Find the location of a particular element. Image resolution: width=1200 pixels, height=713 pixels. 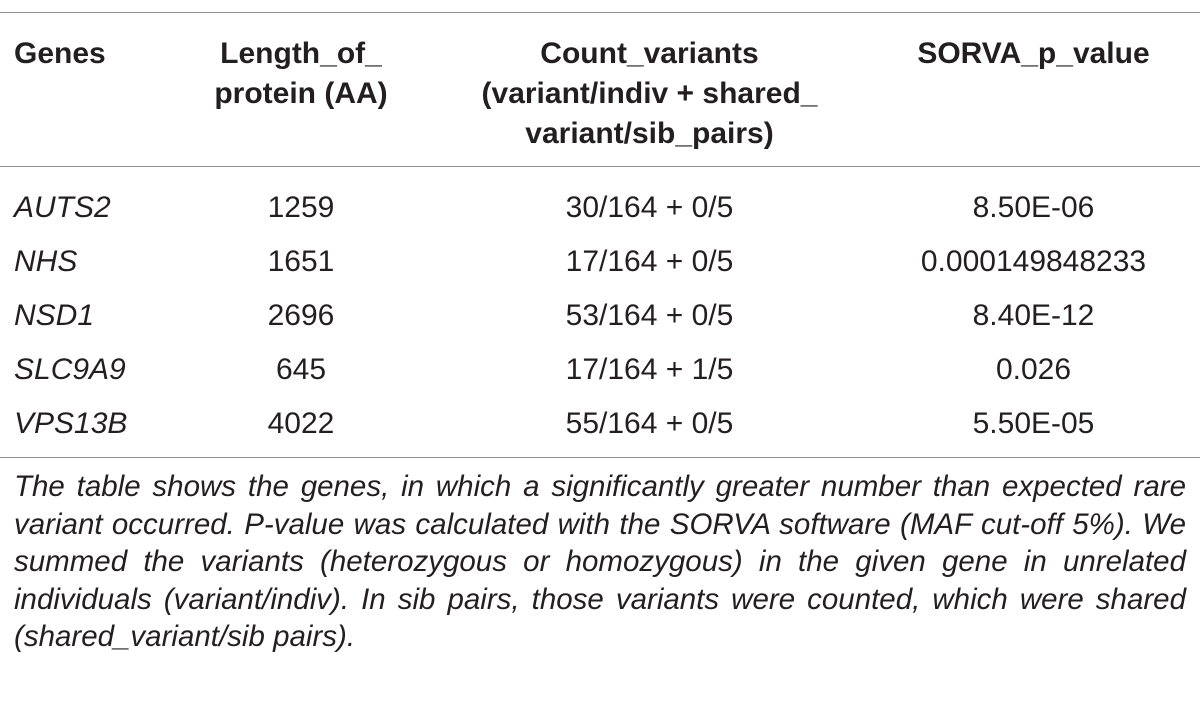

bottom-rule is located at coordinates (600, 457).